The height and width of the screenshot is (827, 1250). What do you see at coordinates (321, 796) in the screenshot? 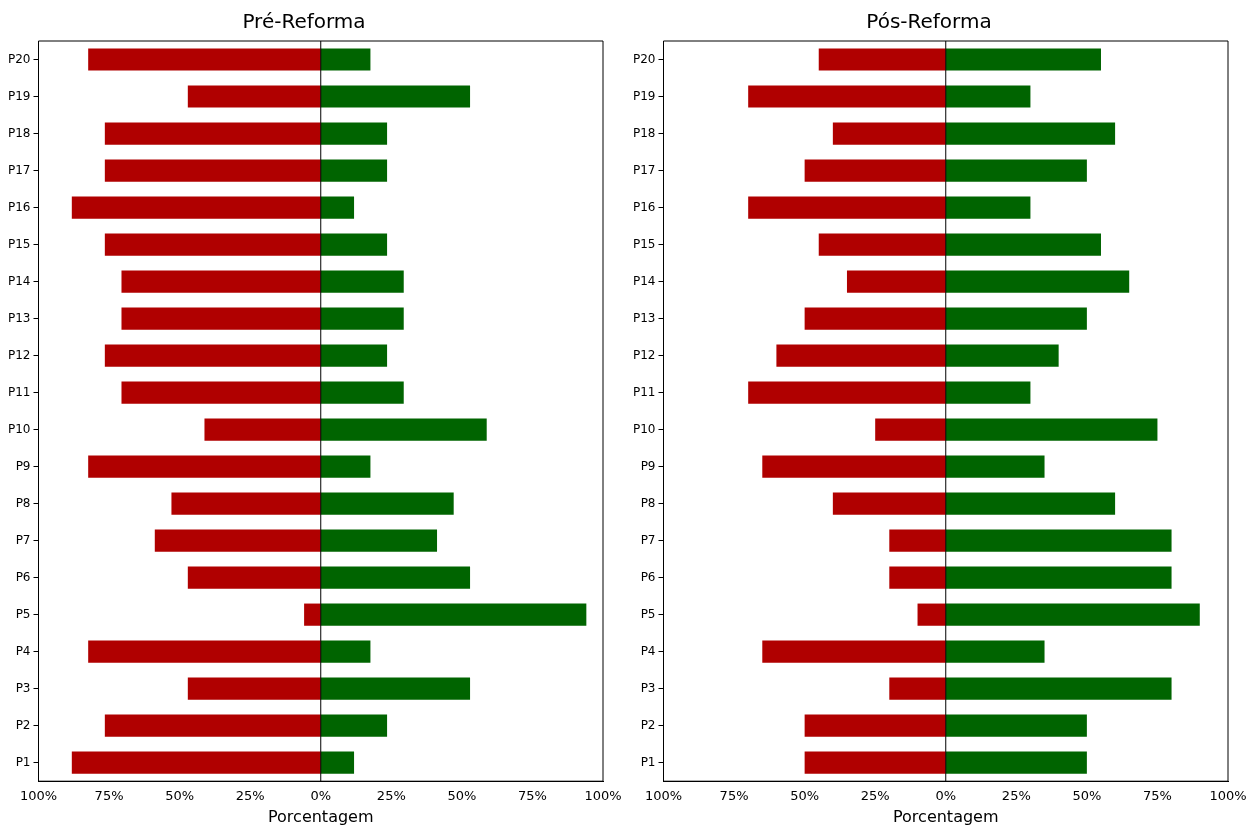
I see `x-tick-label: 0%` at bounding box center [321, 796].